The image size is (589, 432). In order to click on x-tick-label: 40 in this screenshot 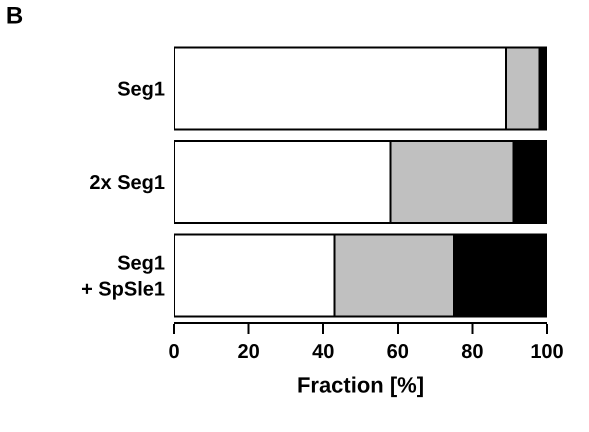, I will do `click(323, 352)`.